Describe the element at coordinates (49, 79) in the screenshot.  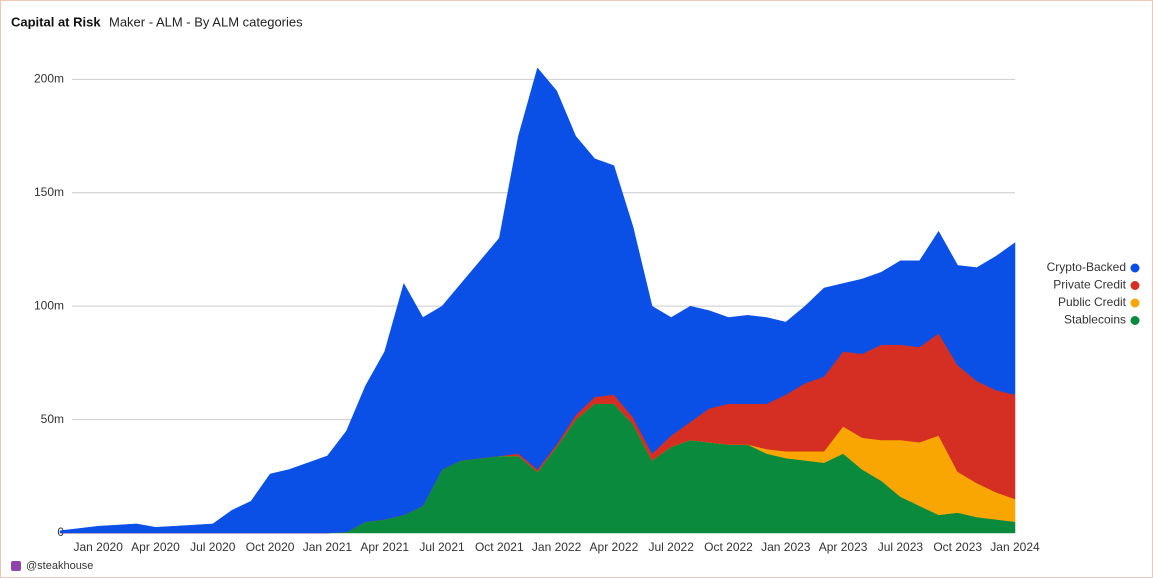
I see `y-tick-label: 200m` at that location.